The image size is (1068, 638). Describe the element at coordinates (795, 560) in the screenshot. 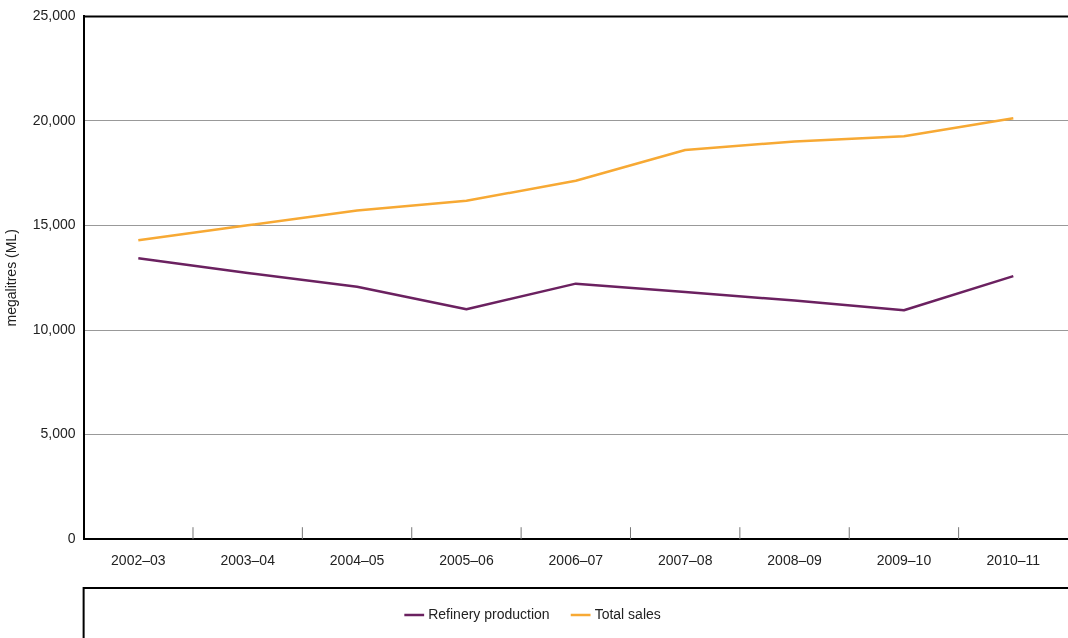

I see `x-tick-label: 2008–09` at that location.